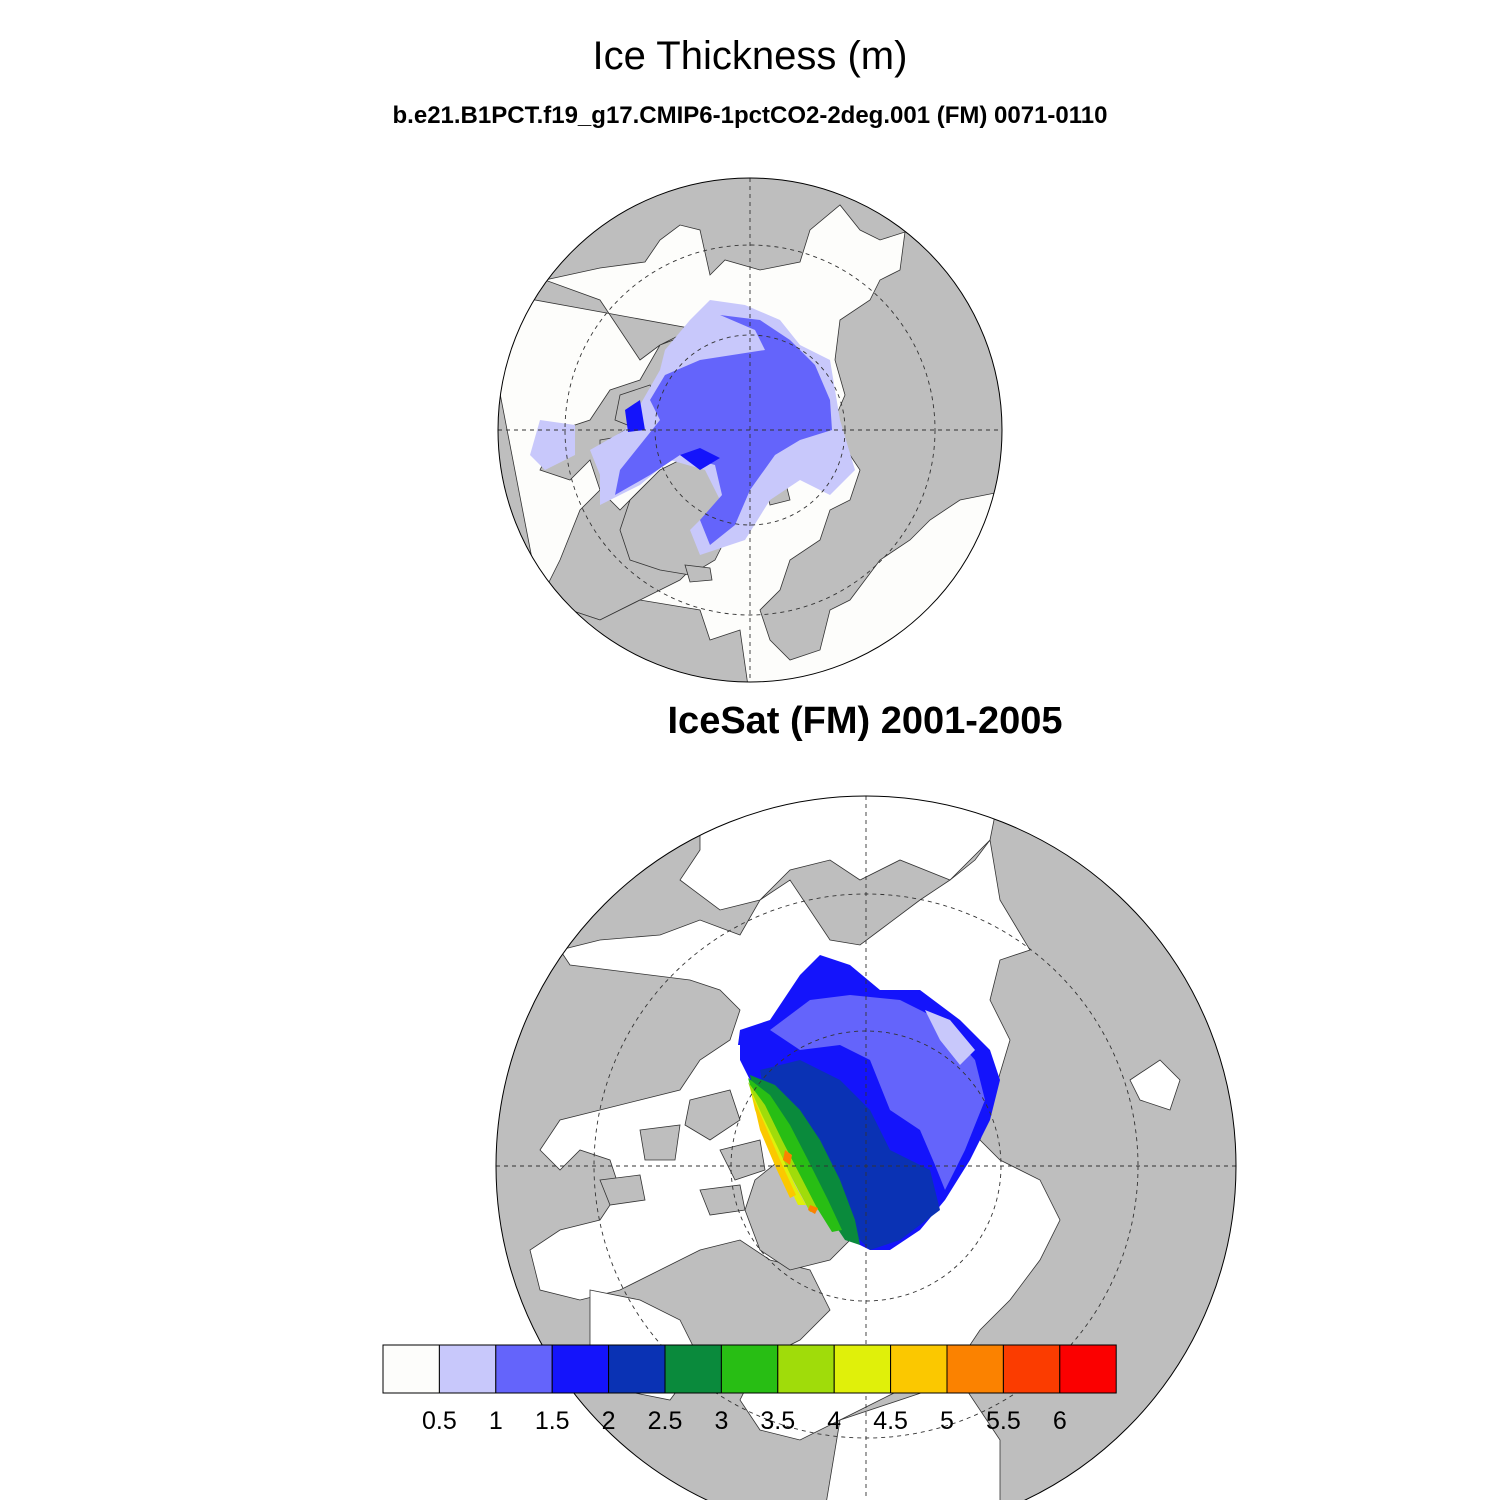 This screenshot has width=1500, height=1500. What do you see at coordinates (552, 1421) in the screenshot?
I see `colorbar-label: 1.5` at bounding box center [552, 1421].